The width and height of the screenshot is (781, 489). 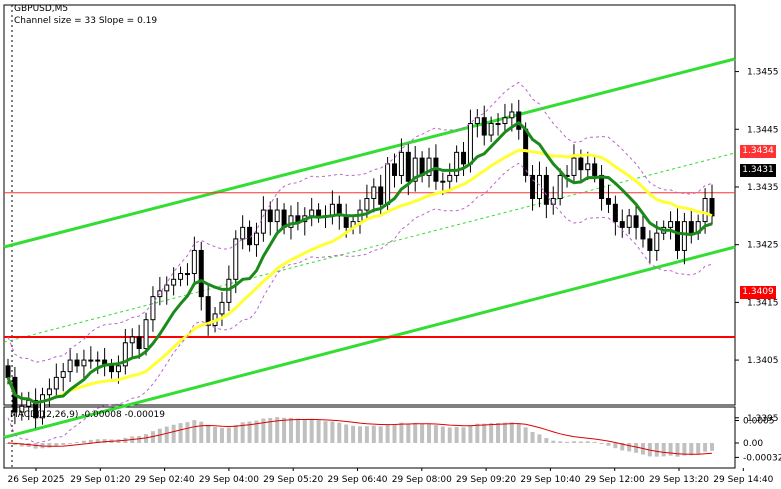 What do you see at coordinates (357, 480) in the screenshot?
I see `x-tick-label: 29 Sep 06:40` at bounding box center [357, 480].